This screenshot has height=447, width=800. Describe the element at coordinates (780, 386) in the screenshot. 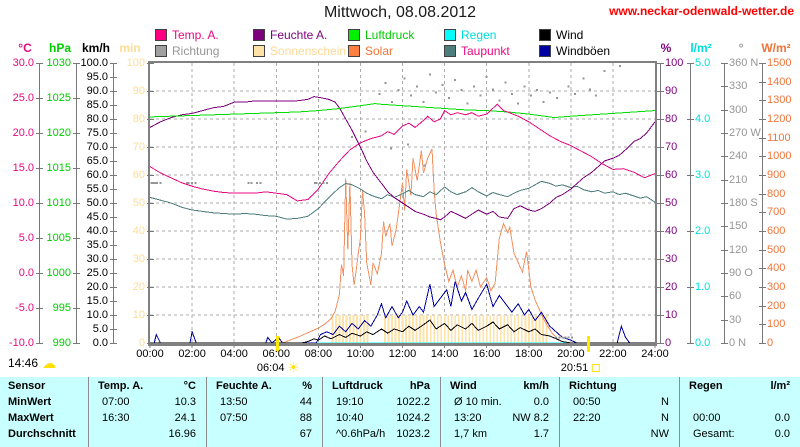

I see `table-group-unit: l/m²` at that location.